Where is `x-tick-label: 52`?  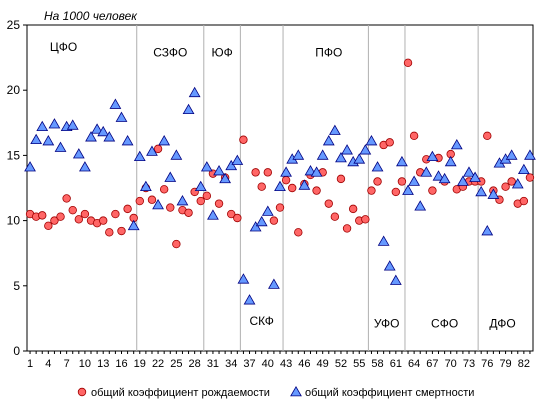
x-tick-label: 52 is located at coordinates (341, 364).